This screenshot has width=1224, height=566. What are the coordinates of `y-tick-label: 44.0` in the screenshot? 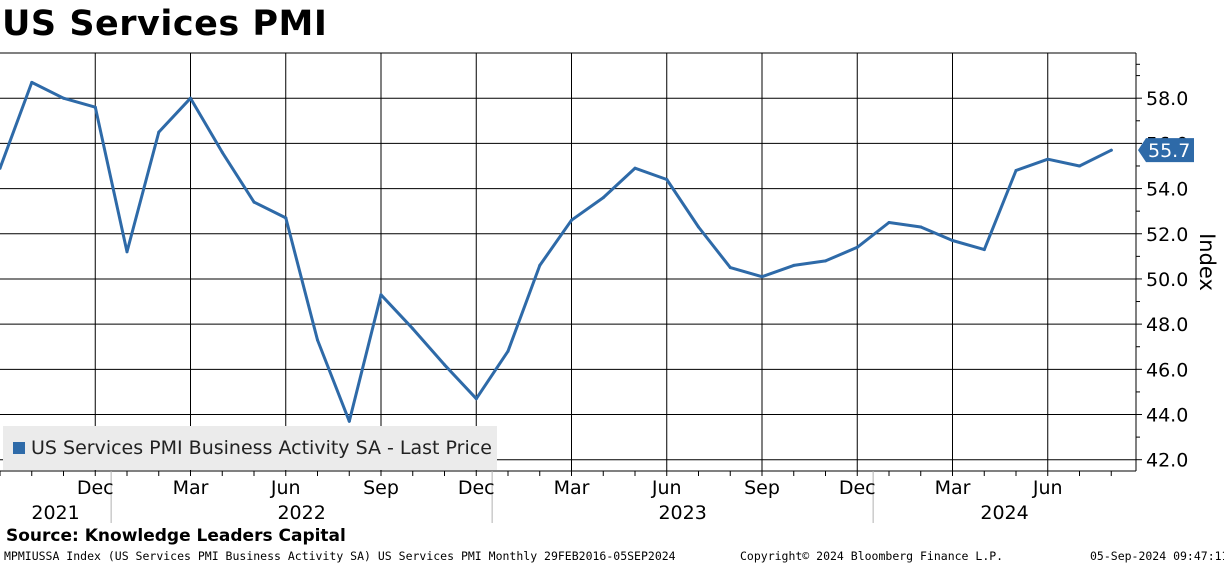 It's located at (1167, 416).